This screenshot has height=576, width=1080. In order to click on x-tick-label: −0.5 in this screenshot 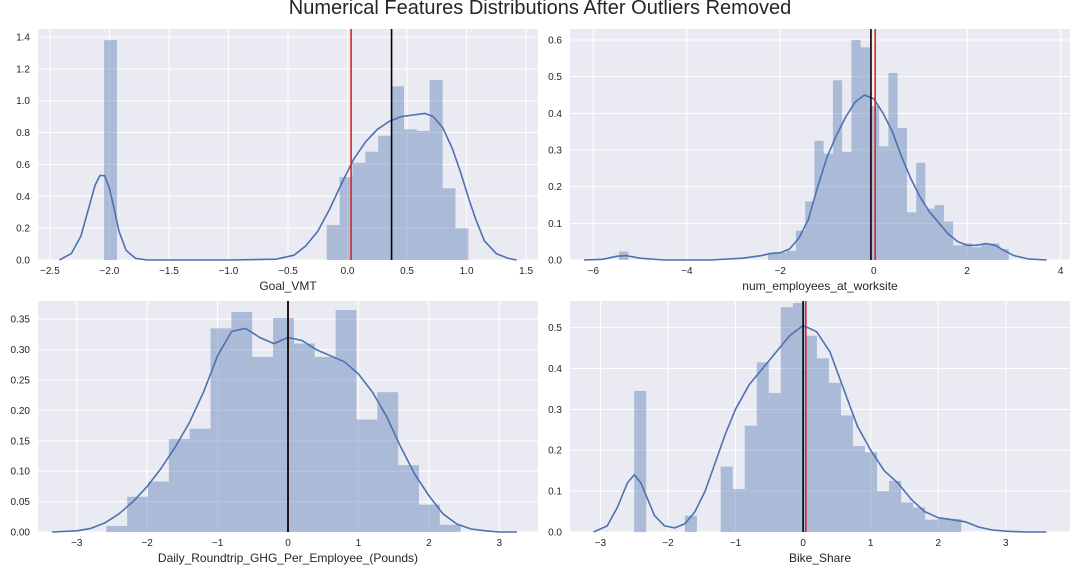, I will do `click(288, 271)`.